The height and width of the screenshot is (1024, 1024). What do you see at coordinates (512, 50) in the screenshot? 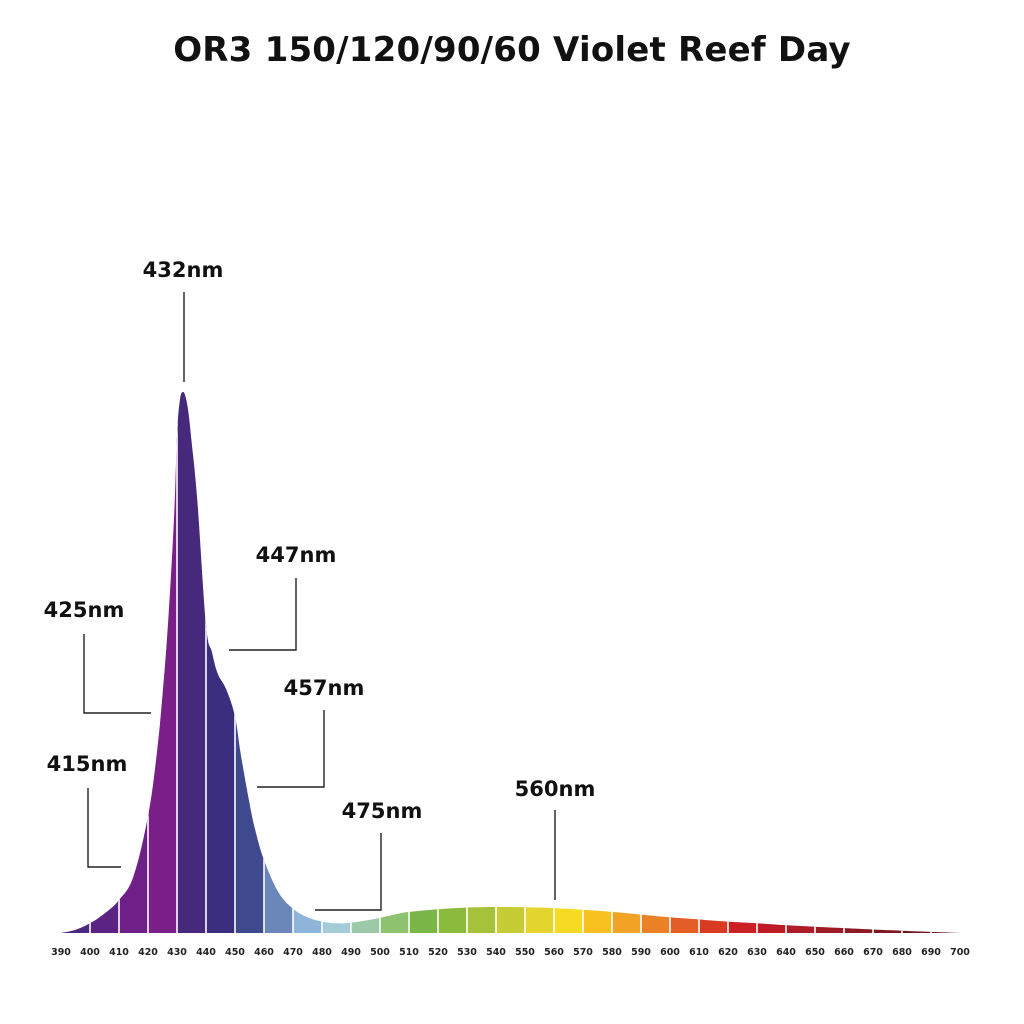
I see `chart-title: OR3 150/120/90/60 Violet Reef Day` at bounding box center [512, 50].